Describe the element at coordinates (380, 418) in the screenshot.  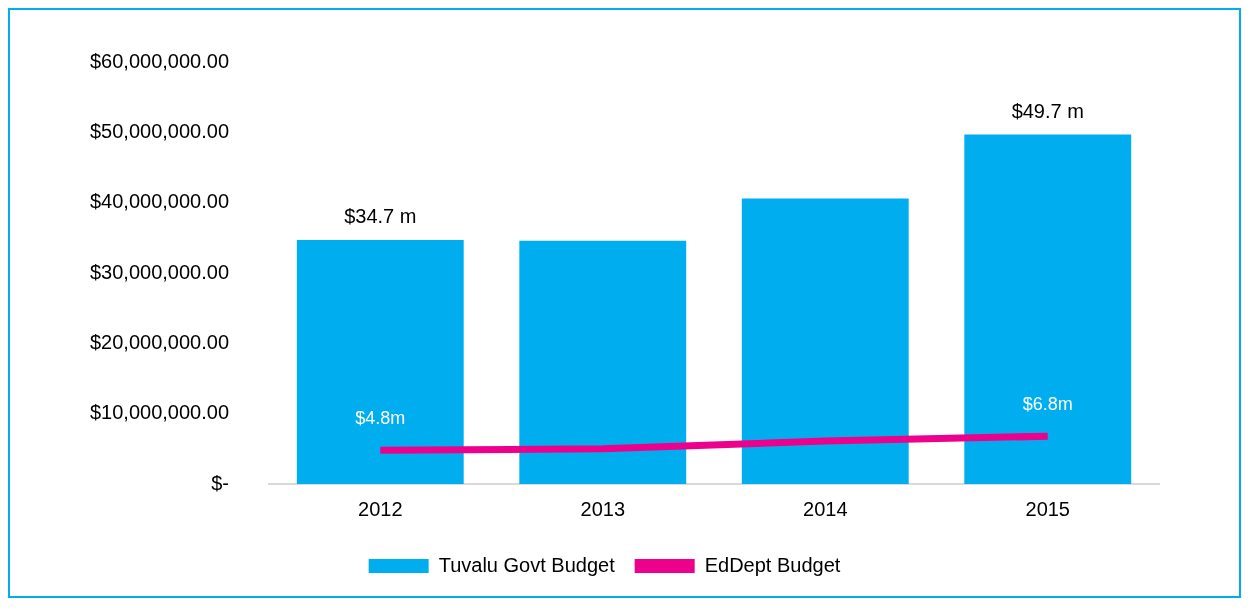
I see `data-label: $4.8m` at that location.